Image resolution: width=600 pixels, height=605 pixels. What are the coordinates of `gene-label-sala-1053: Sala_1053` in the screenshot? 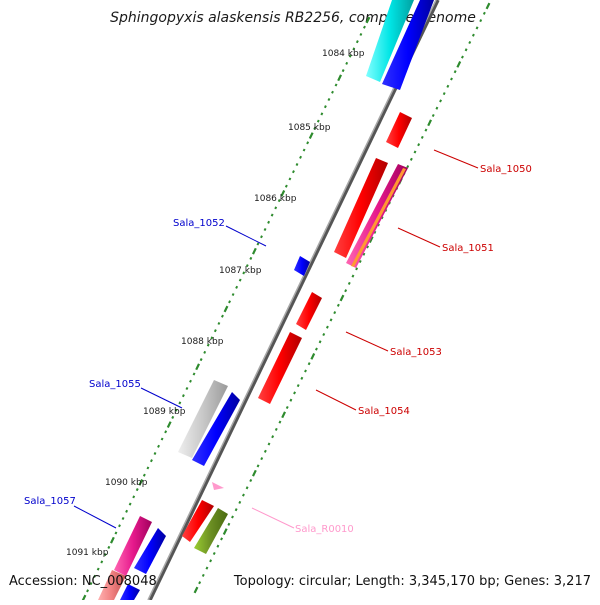 It's located at (416, 352).